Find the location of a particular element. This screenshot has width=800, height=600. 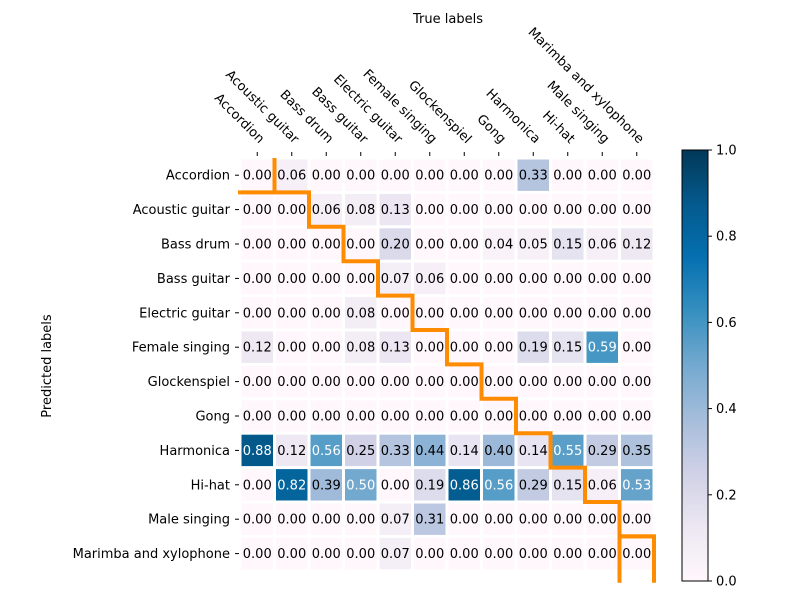

colorbar-tick-label: 0.8 is located at coordinates (726, 237).